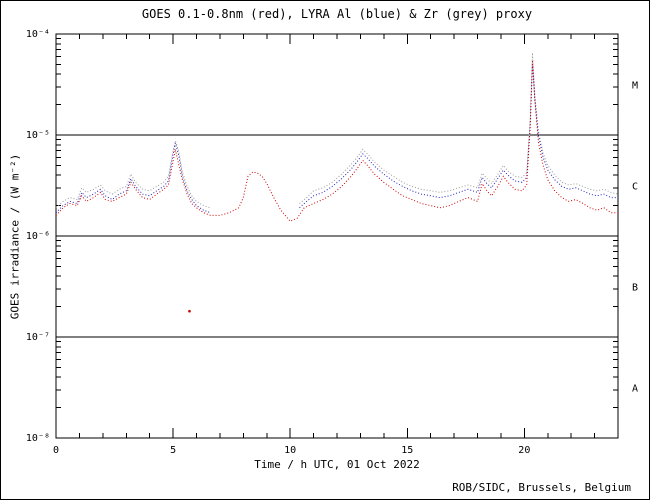  I want to click on outlier-point, so click(189, 311).